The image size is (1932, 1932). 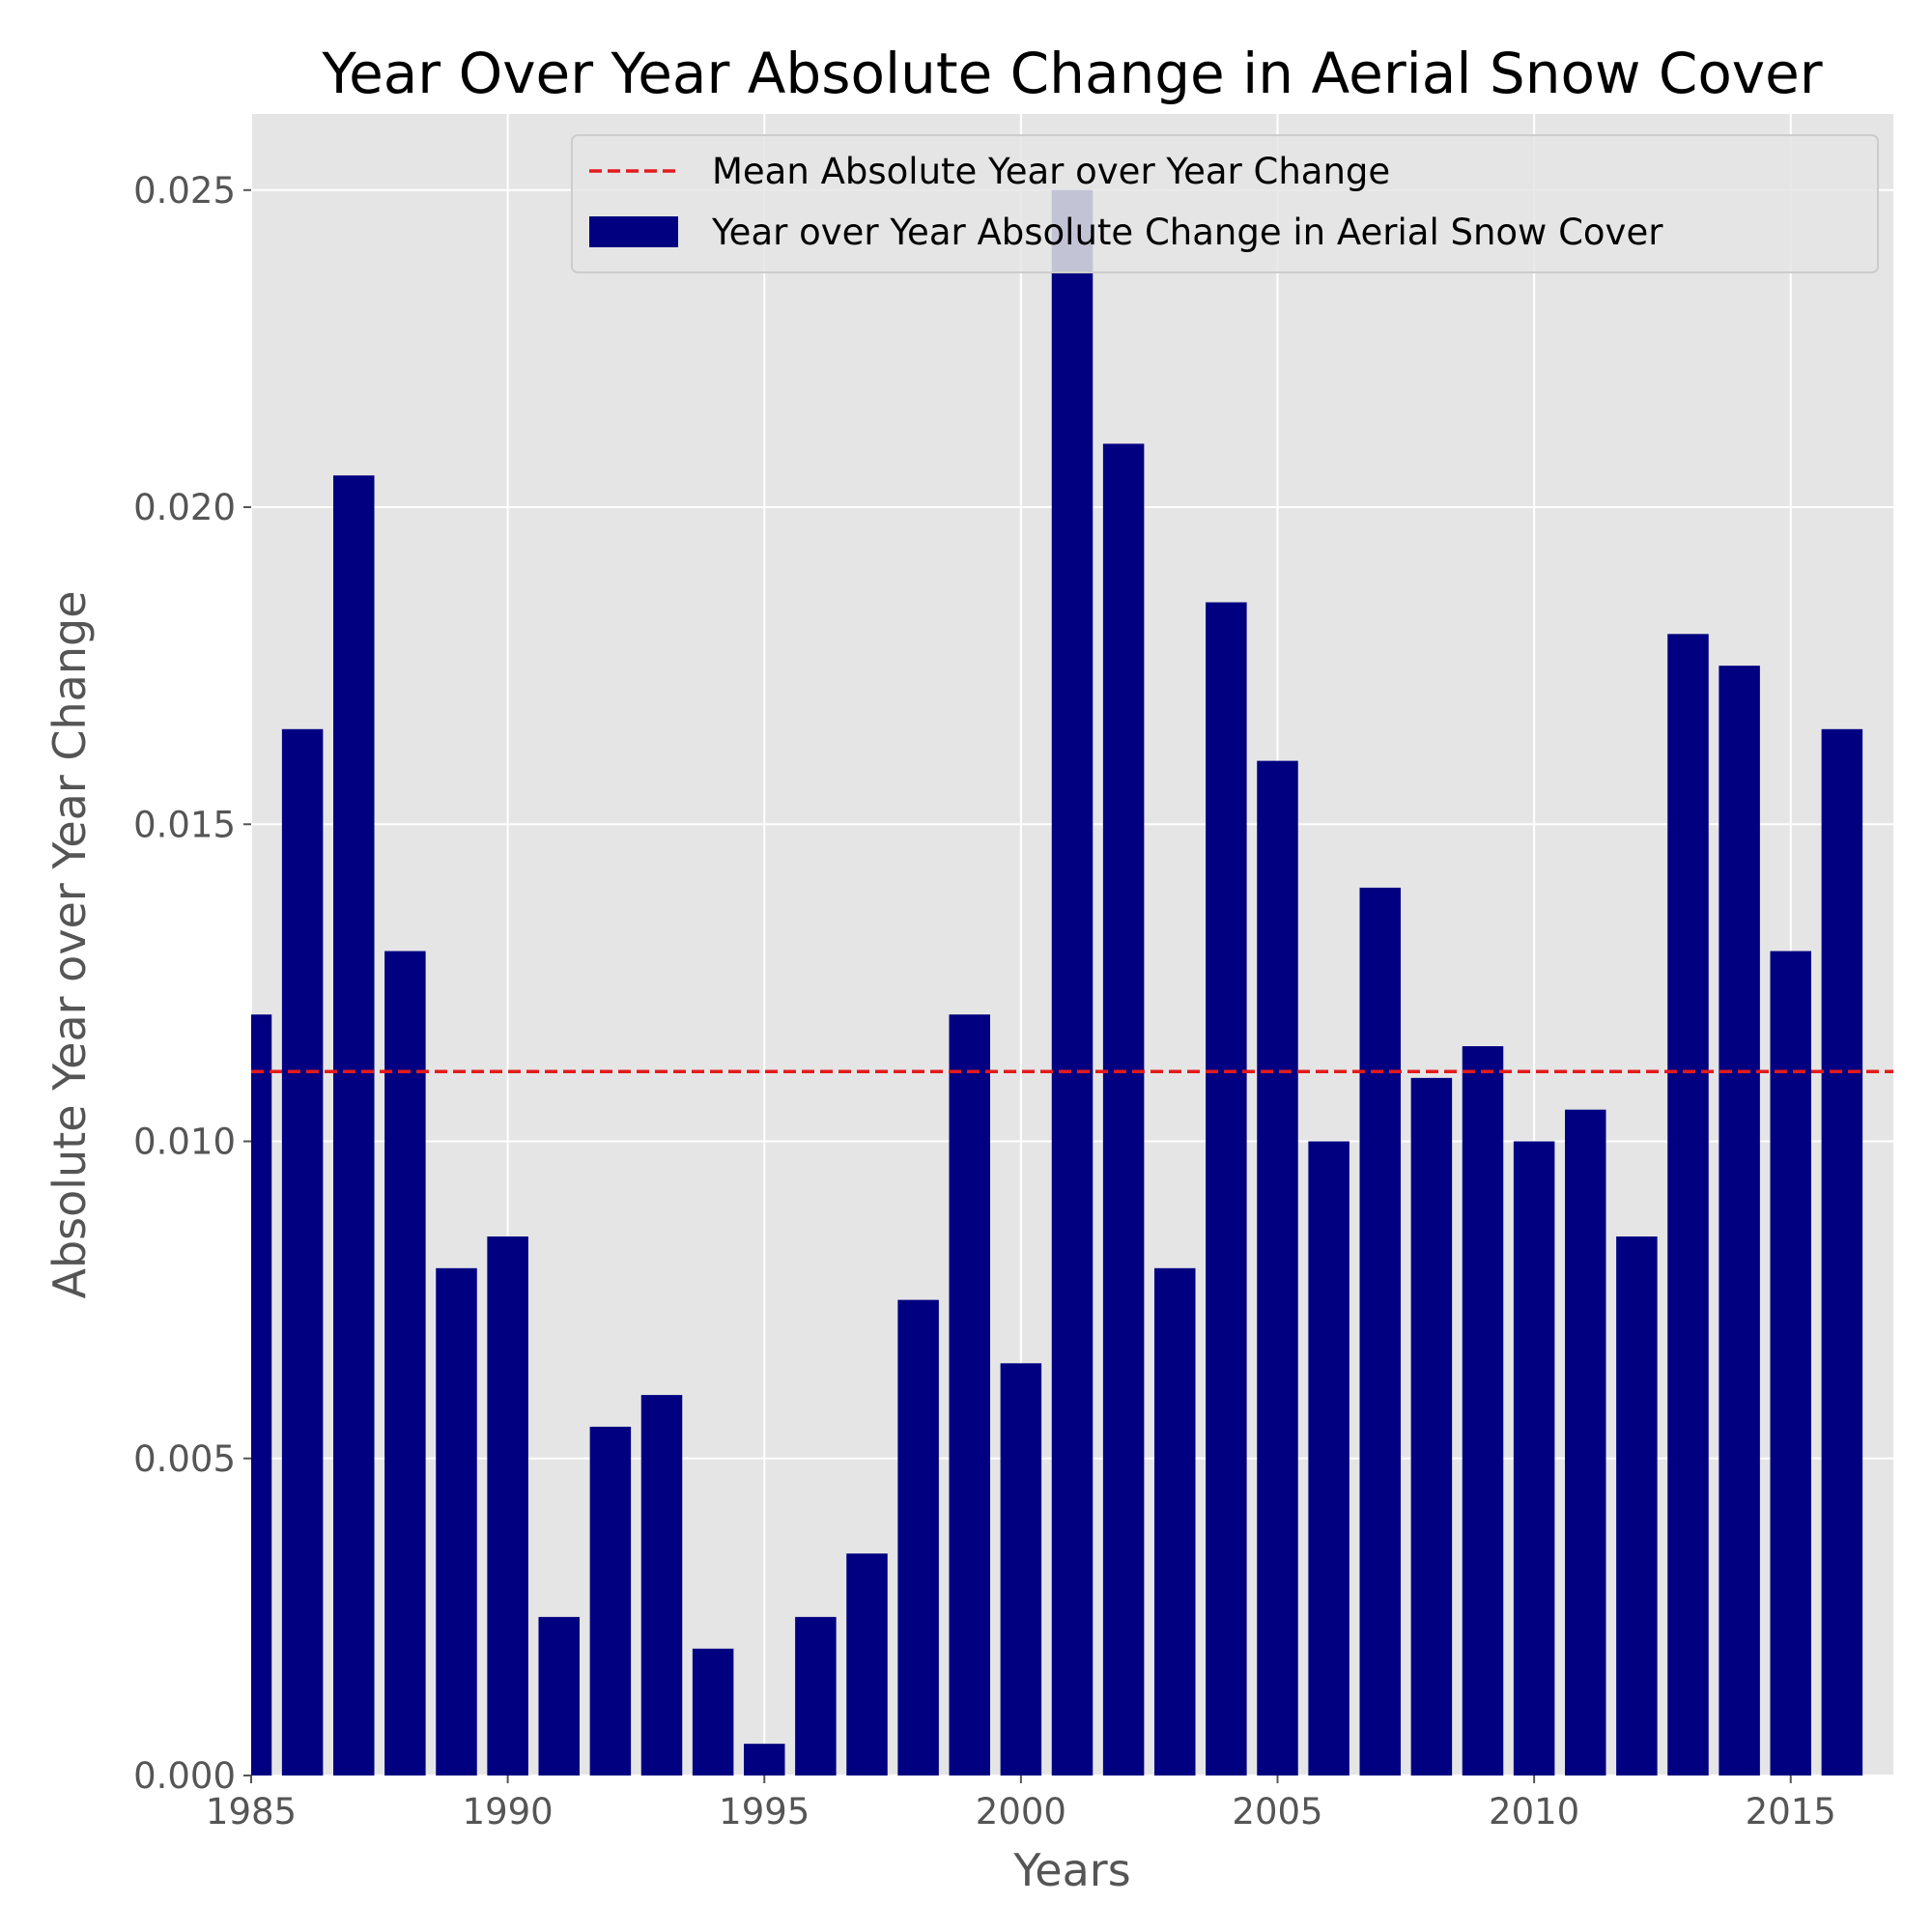 I want to click on x-tick-label: 2005, so click(x=1277, y=1812).